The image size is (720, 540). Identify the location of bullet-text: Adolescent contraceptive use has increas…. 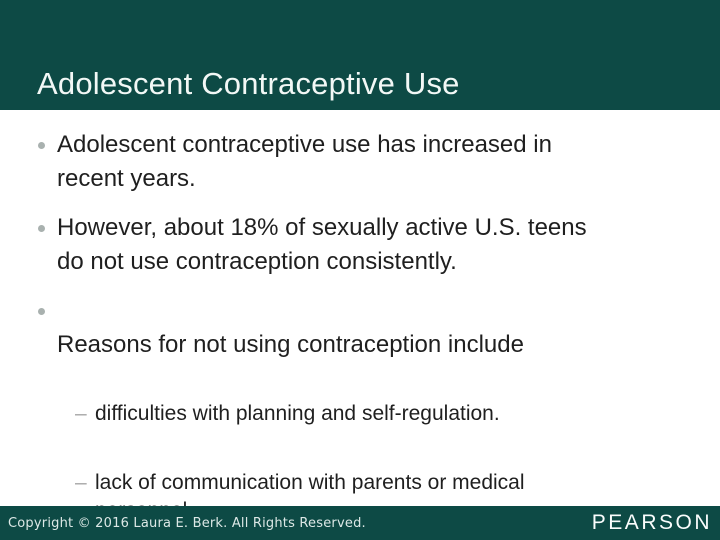
(304, 161).